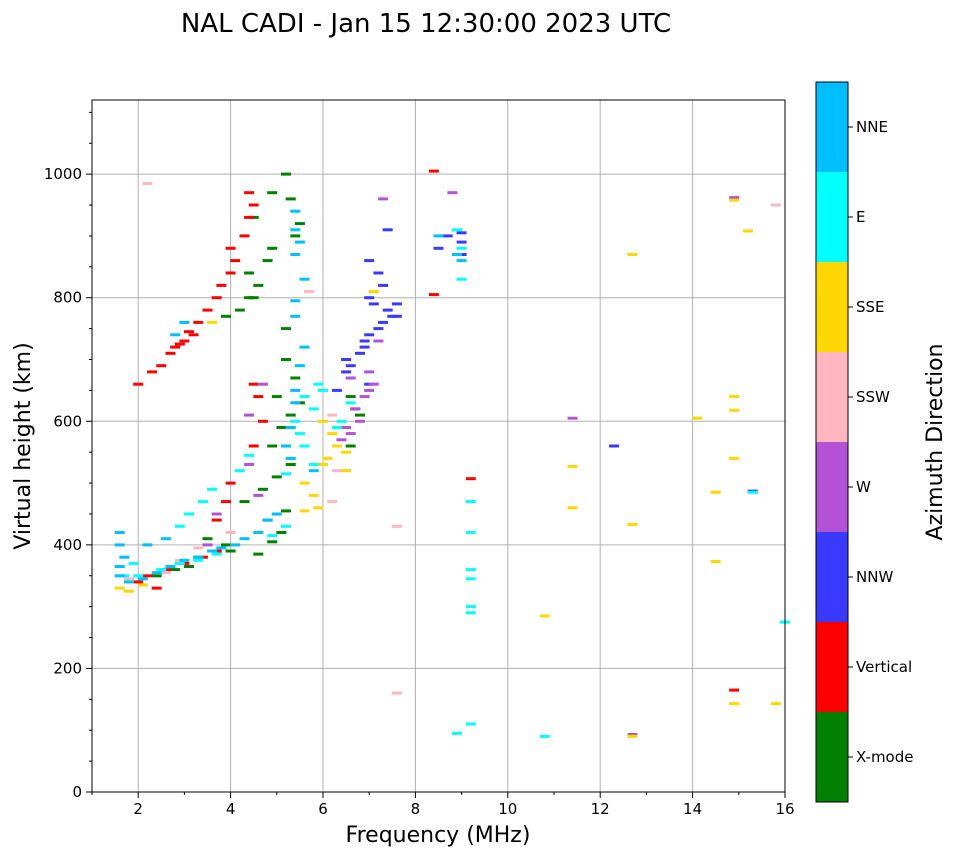 The width and height of the screenshot is (958, 857). What do you see at coordinates (443, 805) in the screenshot?
I see `x-axis: 2 4 6 8 10 12 14 16` at bounding box center [443, 805].